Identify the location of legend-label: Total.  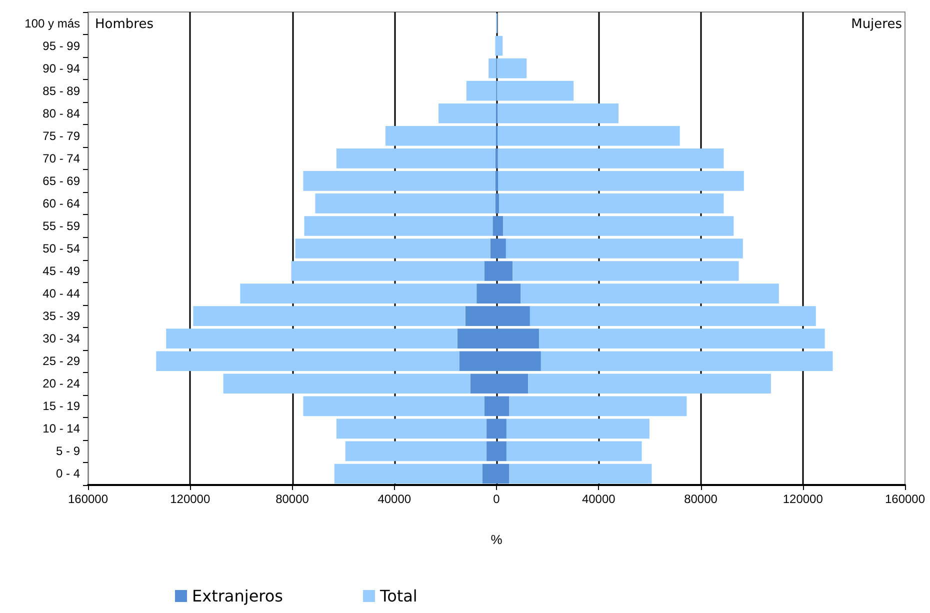
(398, 596).